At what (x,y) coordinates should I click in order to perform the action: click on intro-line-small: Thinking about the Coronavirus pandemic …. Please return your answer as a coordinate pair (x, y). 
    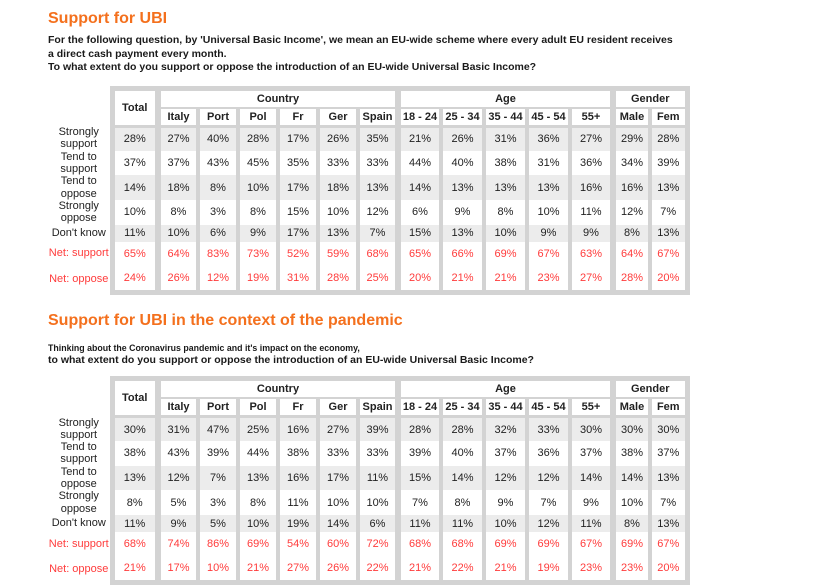
    Looking at the image, I should click on (438, 348).